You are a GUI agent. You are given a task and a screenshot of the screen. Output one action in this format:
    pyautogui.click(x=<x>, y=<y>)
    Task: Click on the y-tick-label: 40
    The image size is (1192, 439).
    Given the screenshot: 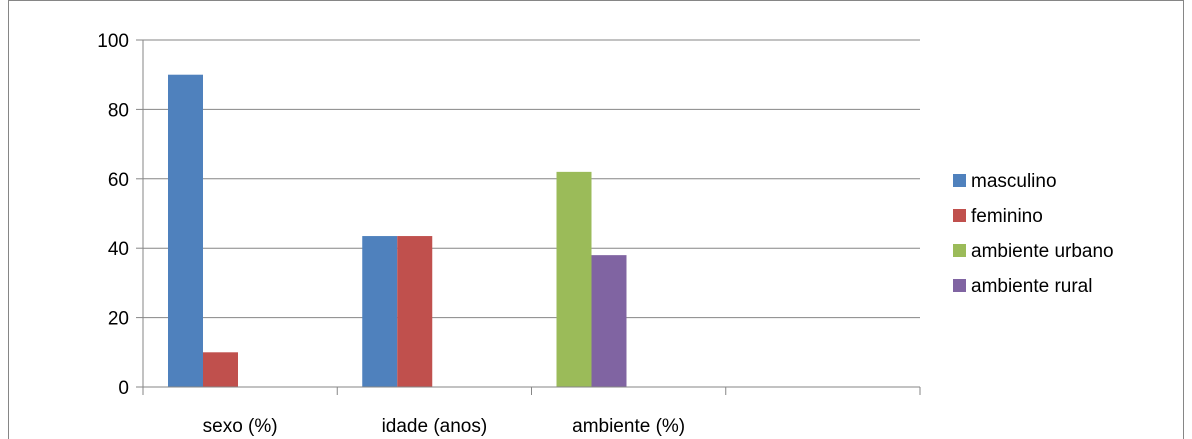 What is the action you would take?
    pyautogui.click(x=118, y=249)
    